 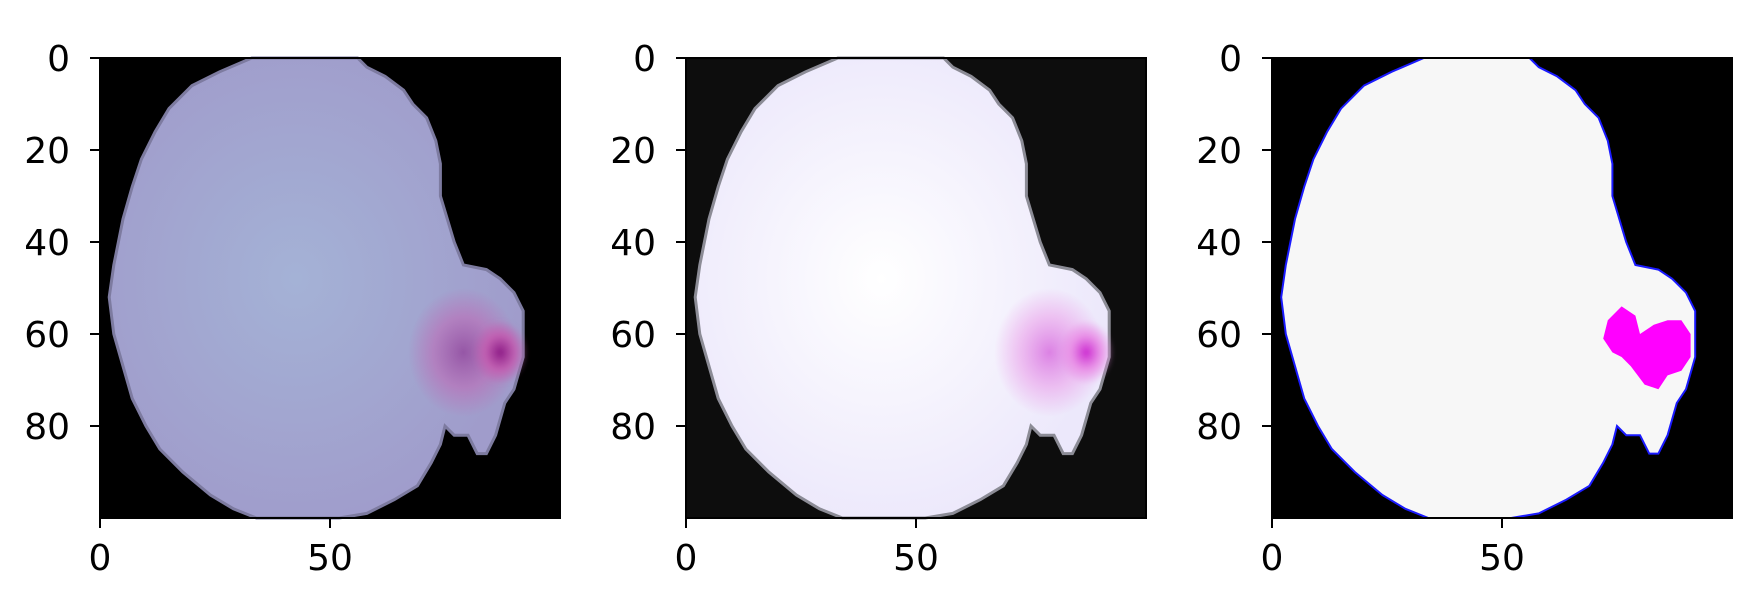 What do you see at coordinates (1647, 348) in the screenshot?
I see `parasite-region` at bounding box center [1647, 348].